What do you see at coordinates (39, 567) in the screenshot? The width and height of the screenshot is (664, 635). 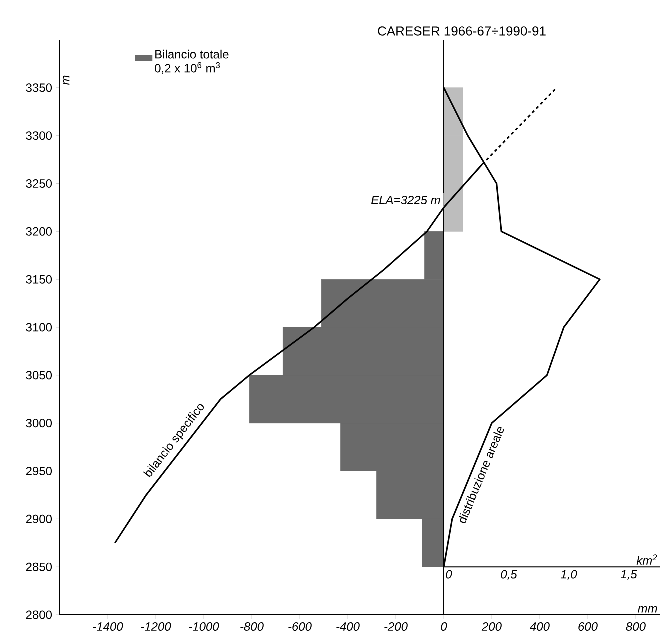 I see `y-tick-label: 2850` at bounding box center [39, 567].